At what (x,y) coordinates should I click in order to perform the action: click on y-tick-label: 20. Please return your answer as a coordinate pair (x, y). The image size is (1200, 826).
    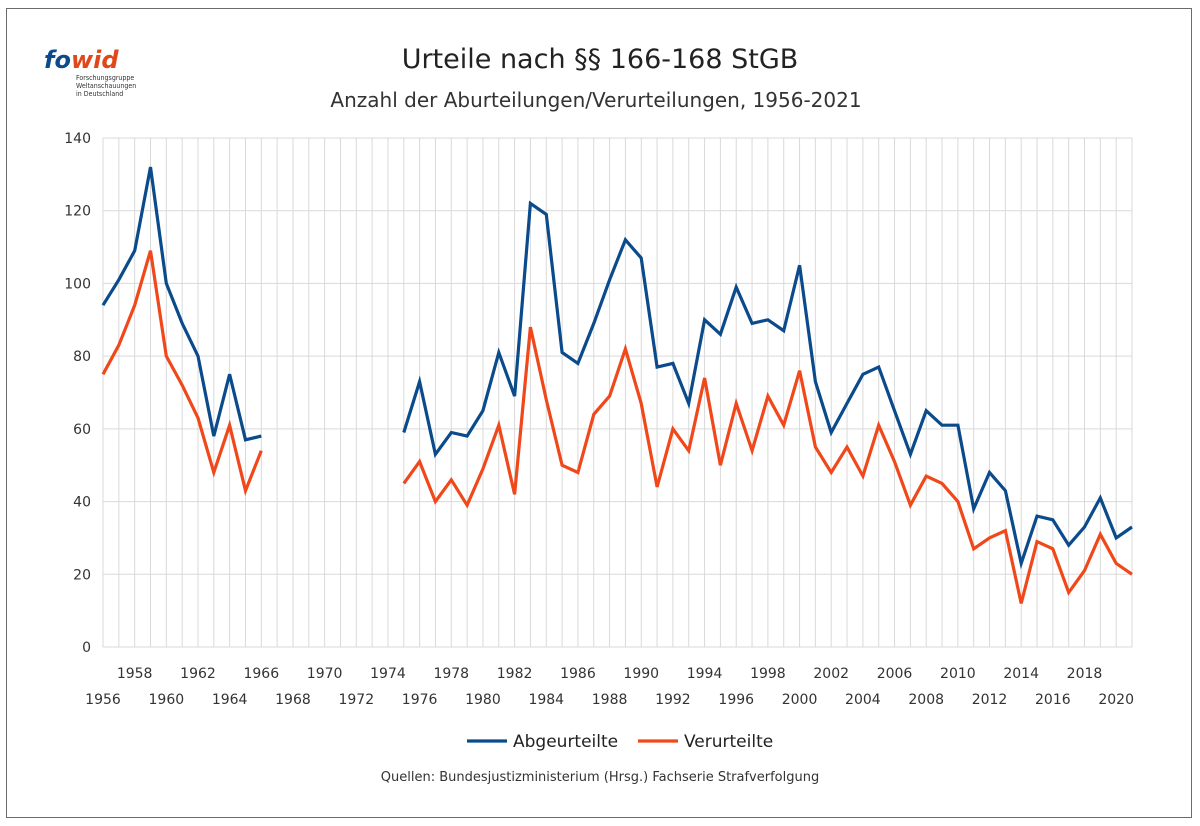
    Looking at the image, I should click on (82, 575).